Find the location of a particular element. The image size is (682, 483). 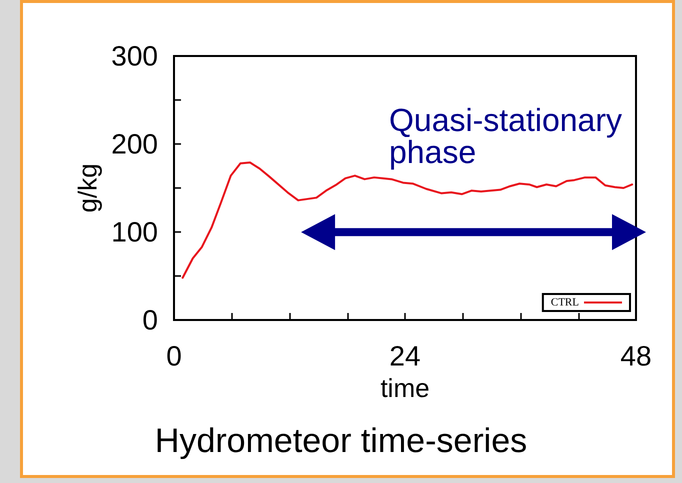

y-axis-title: g/kg is located at coordinates (87, 188).